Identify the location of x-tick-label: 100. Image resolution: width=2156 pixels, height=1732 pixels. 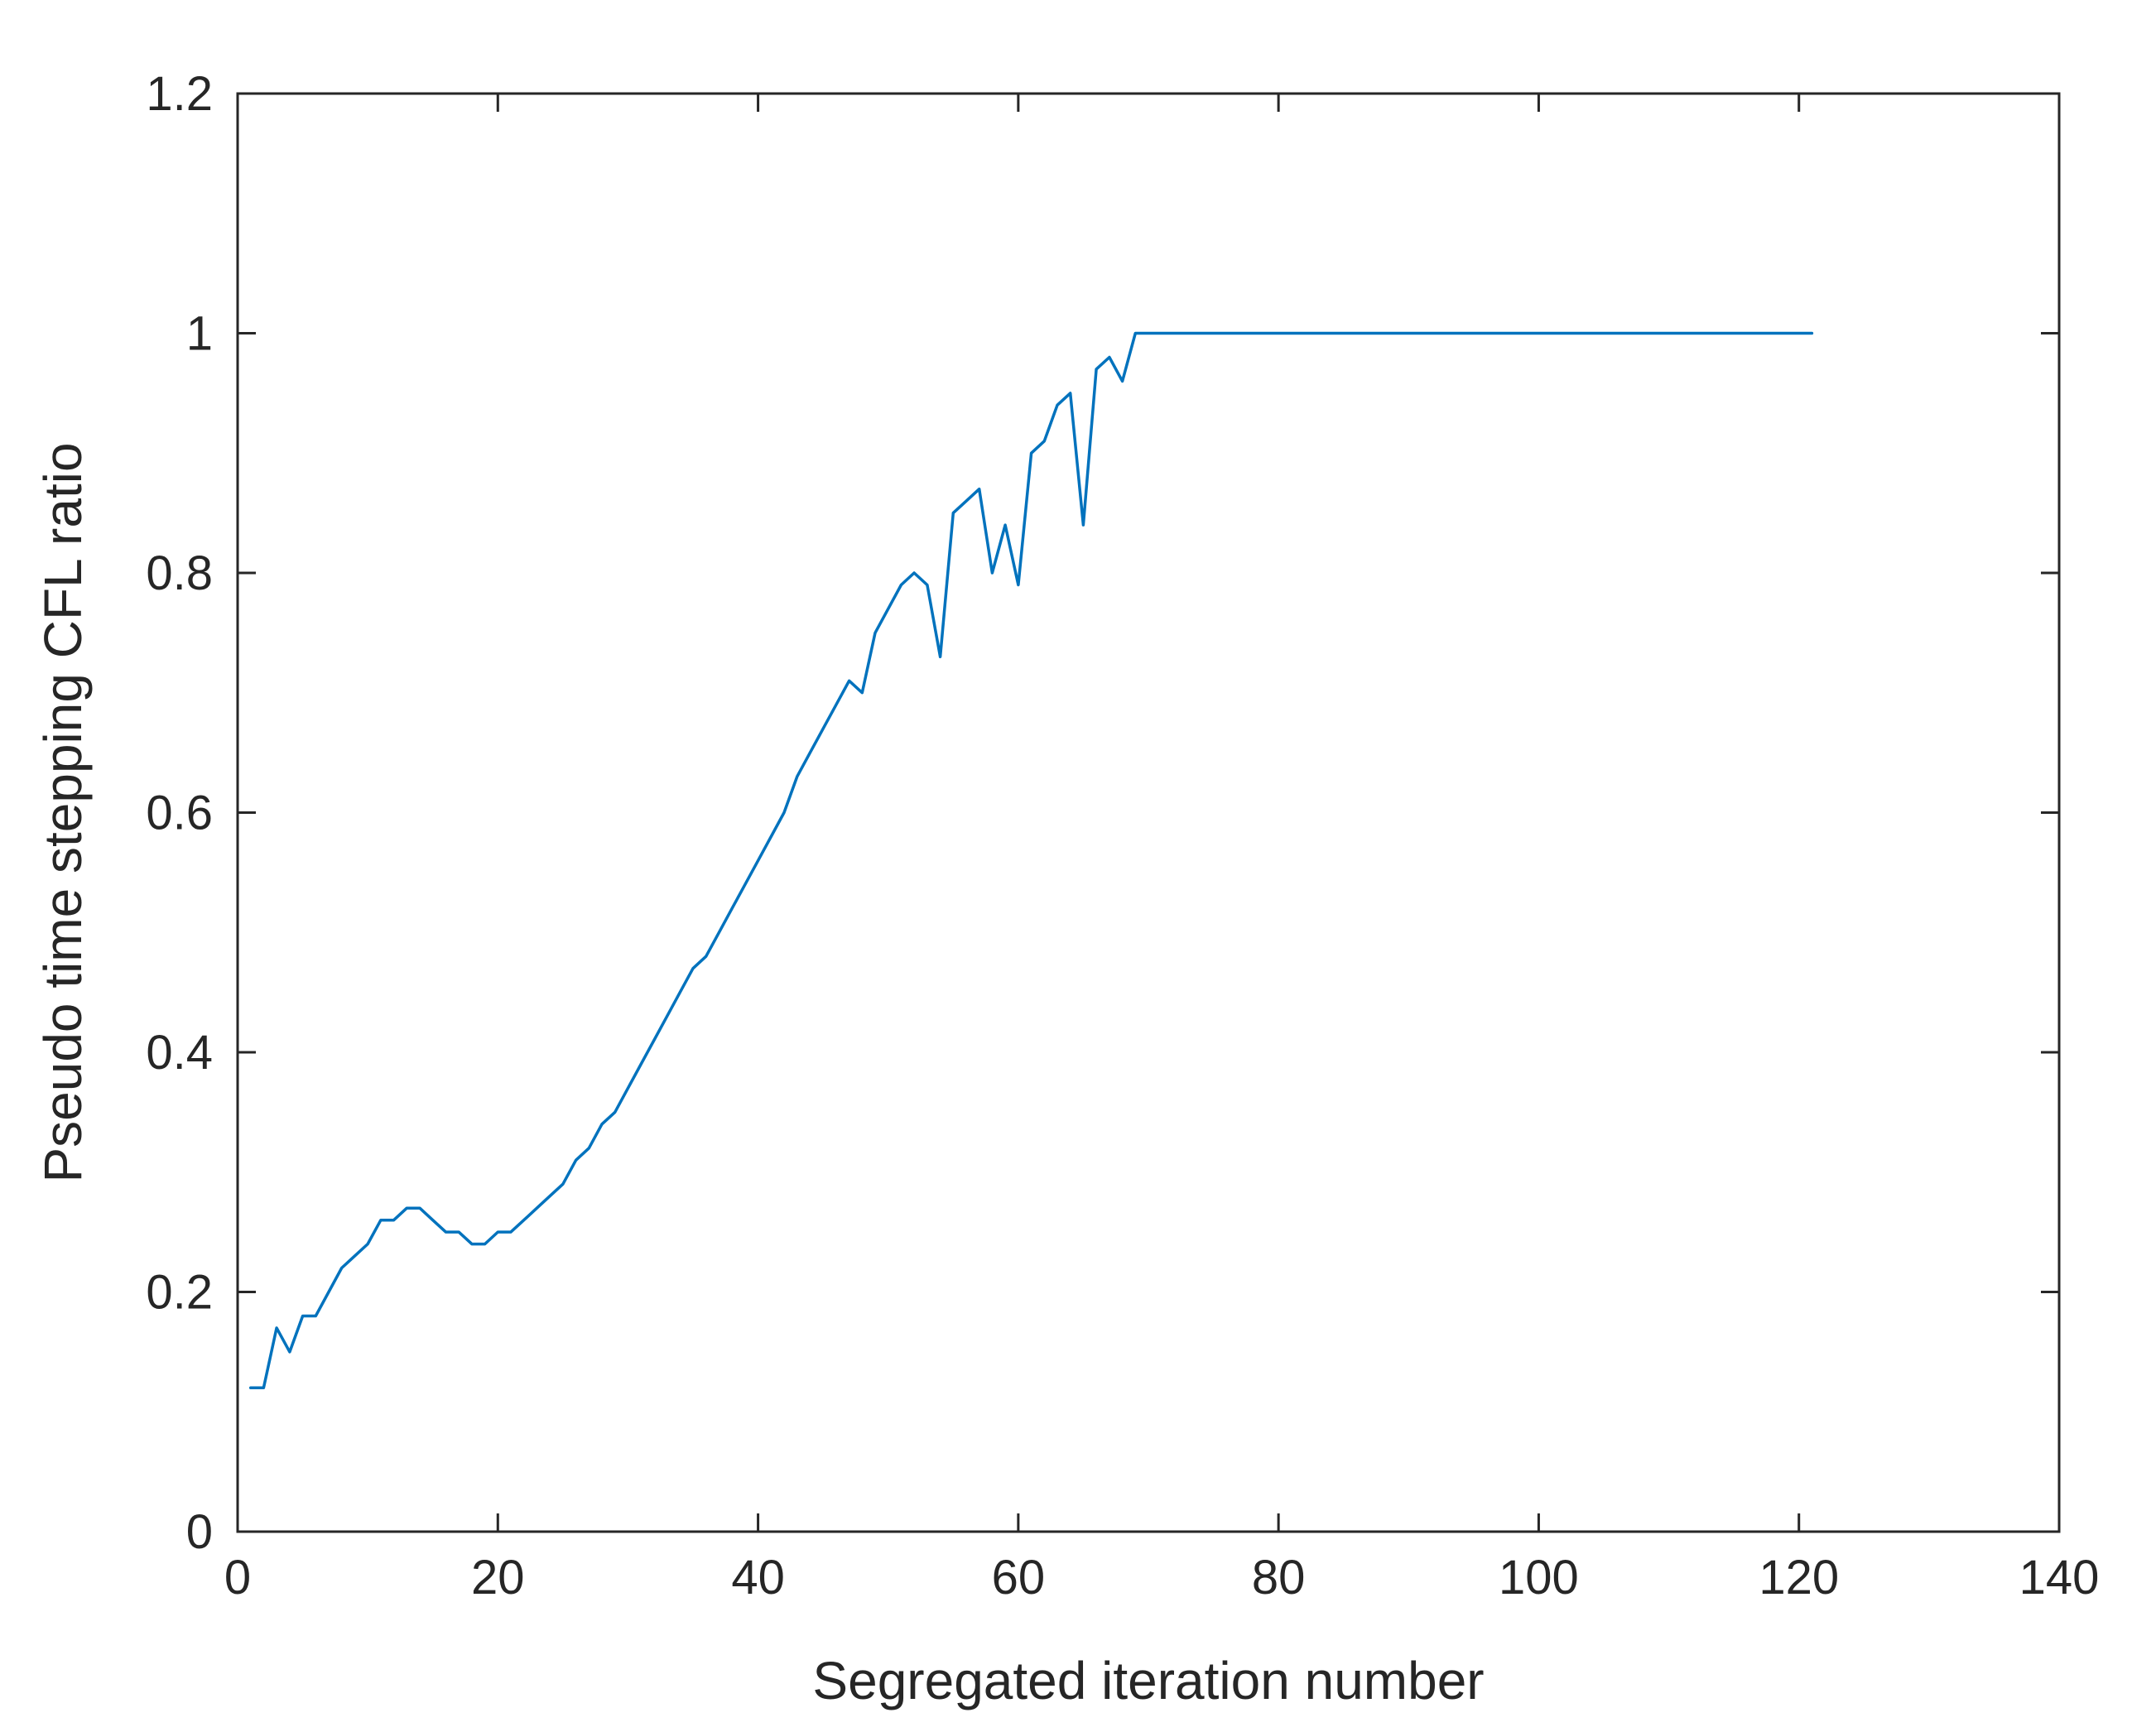
(1539, 1578).